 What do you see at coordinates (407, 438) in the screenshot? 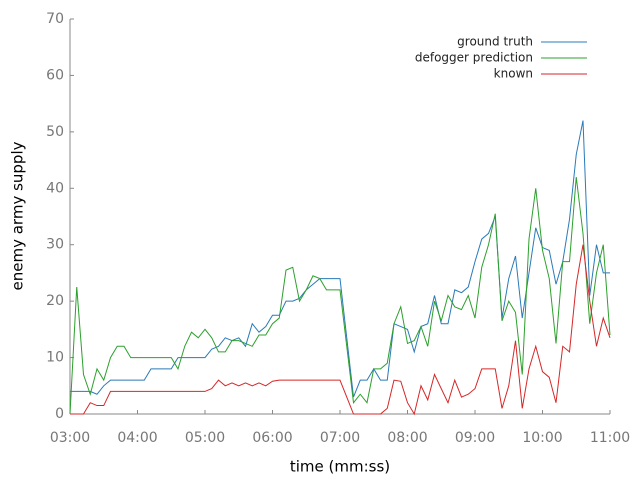
I see `x-tick-label: 08:00` at bounding box center [407, 438].